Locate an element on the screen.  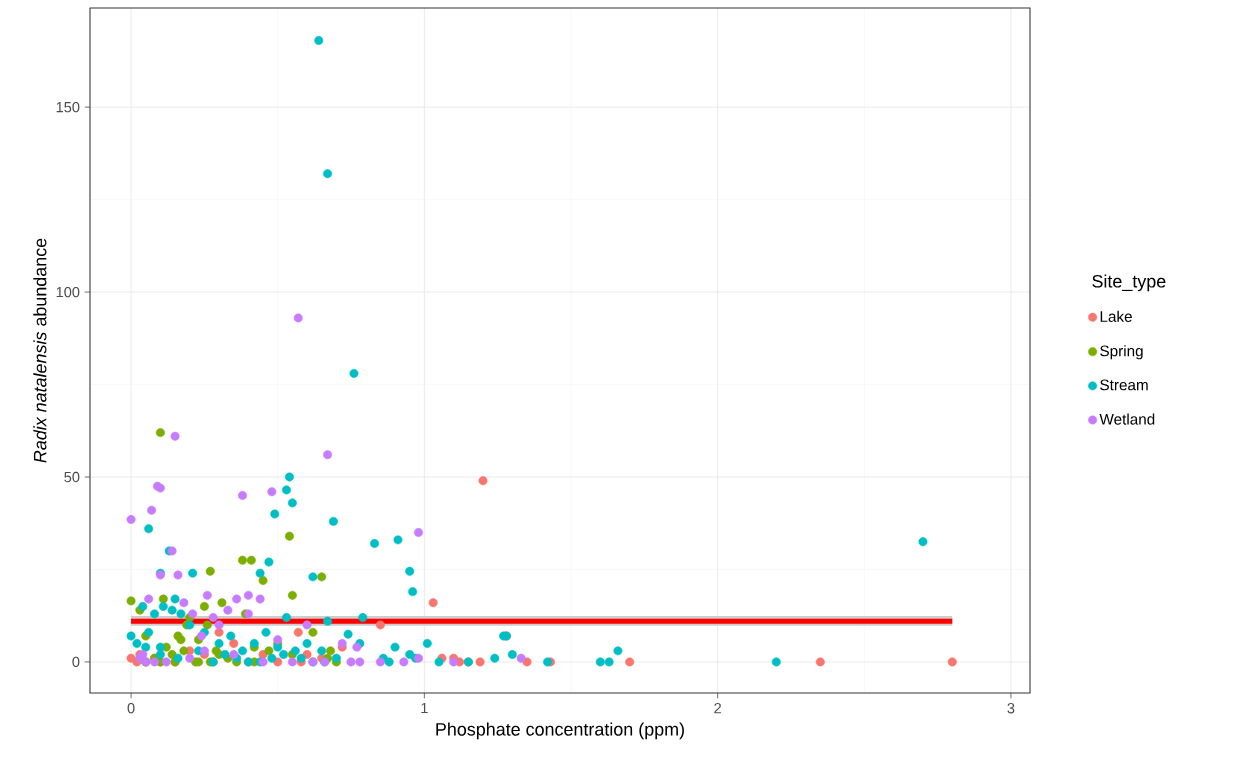
y-tick-label: 150 is located at coordinates (68, 107).